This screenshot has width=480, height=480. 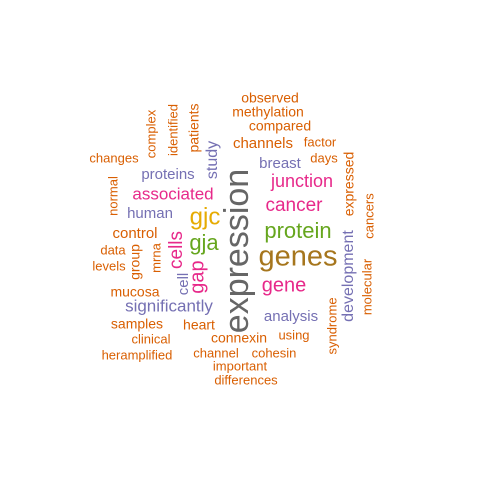 What do you see at coordinates (150, 133) in the screenshot?
I see `word-complex: complex` at bounding box center [150, 133].